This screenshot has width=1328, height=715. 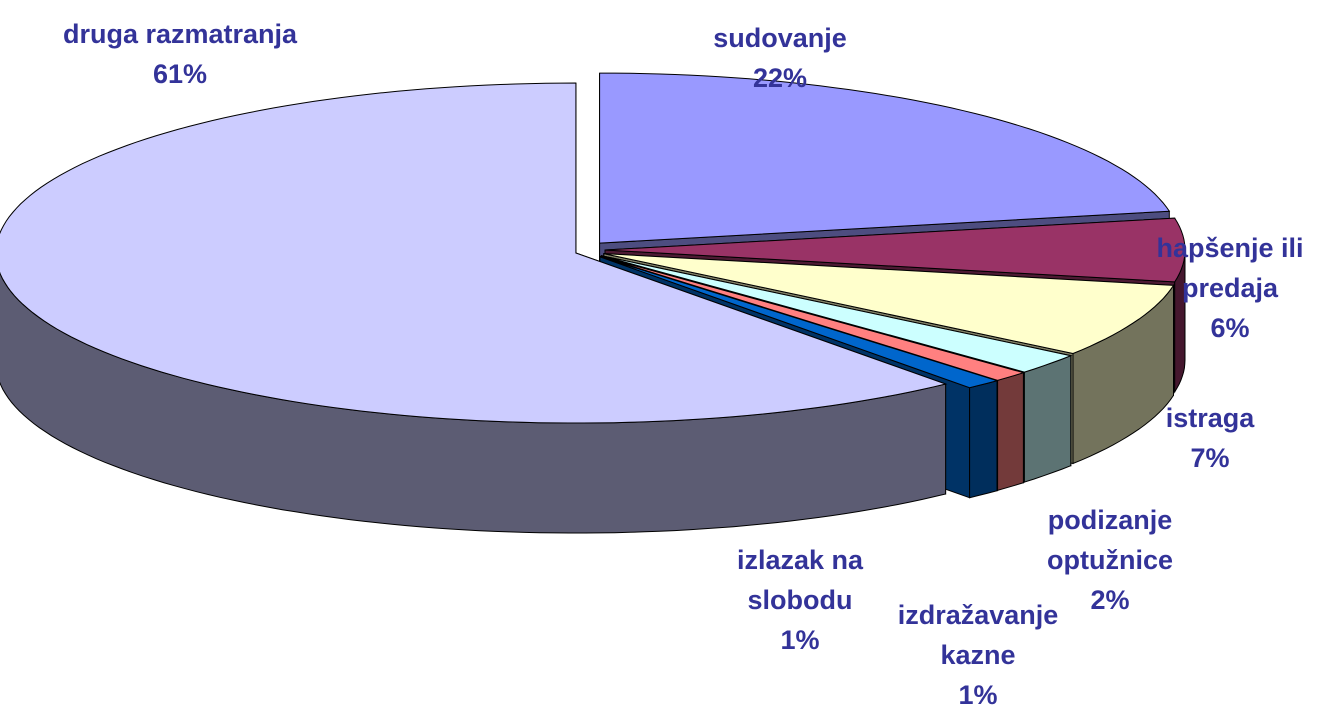 I want to click on value-label: 7%, so click(x=1210, y=458).